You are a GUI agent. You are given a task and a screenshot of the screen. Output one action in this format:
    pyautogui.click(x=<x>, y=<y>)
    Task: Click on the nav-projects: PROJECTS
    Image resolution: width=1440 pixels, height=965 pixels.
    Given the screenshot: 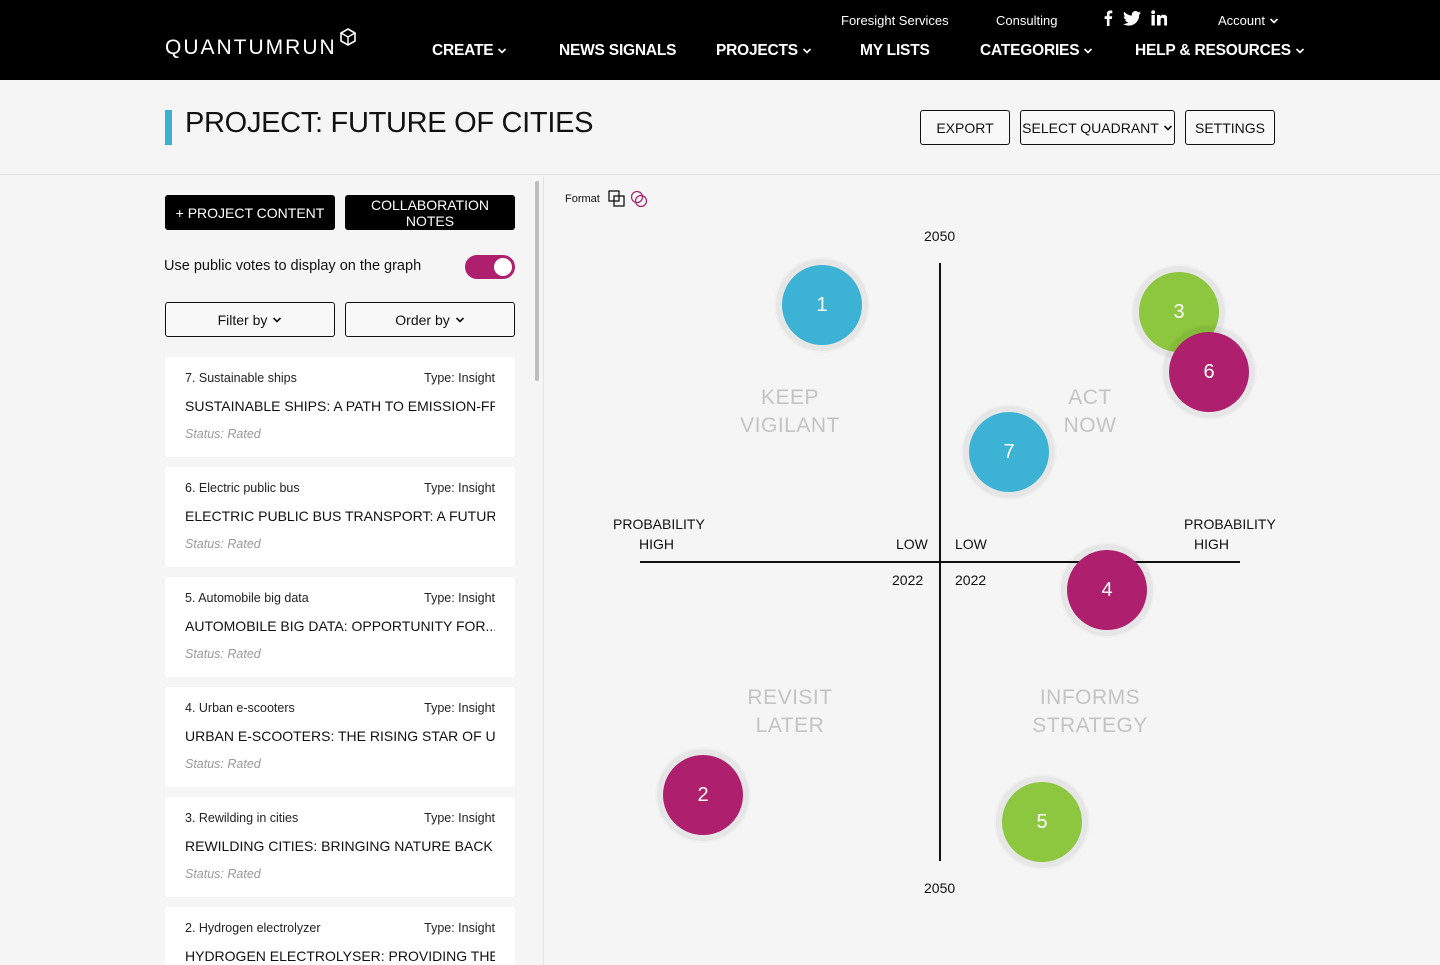 What is the action you would take?
    pyautogui.click(x=764, y=51)
    